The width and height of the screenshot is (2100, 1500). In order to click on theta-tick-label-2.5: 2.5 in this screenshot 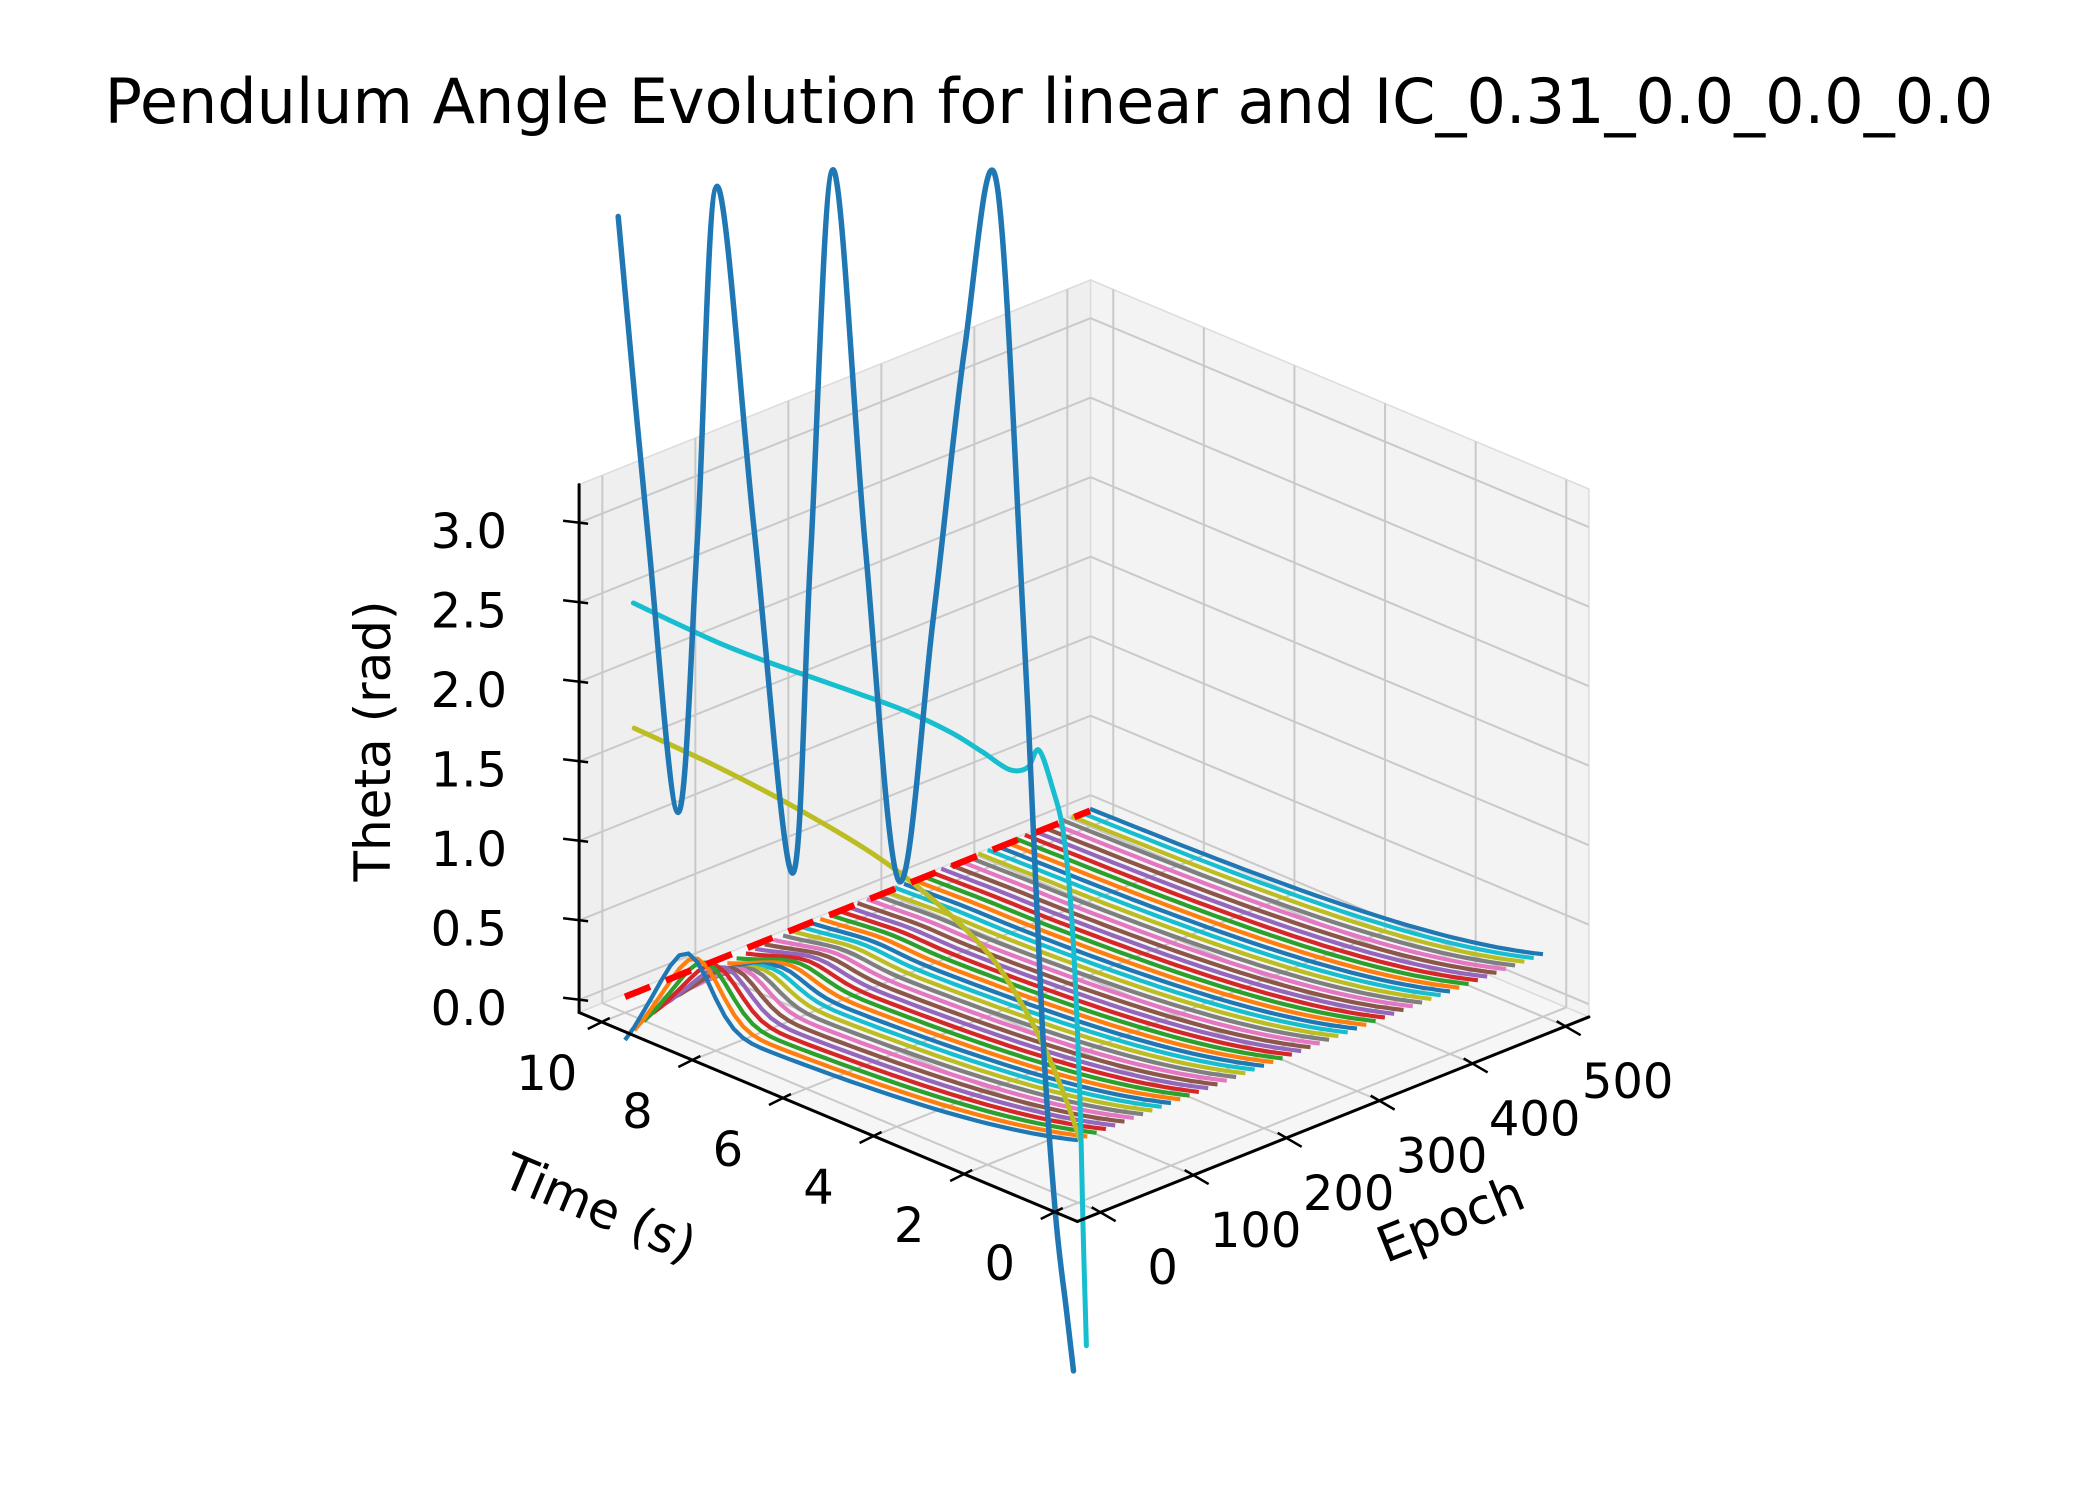, I will do `click(469, 611)`.